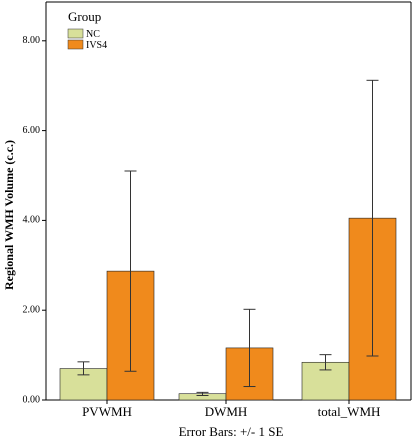 The height and width of the screenshot is (440, 413). Describe the element at coordinates (226, 411) in the screenshot. I see `x-tick-label: DWMH` at that location.